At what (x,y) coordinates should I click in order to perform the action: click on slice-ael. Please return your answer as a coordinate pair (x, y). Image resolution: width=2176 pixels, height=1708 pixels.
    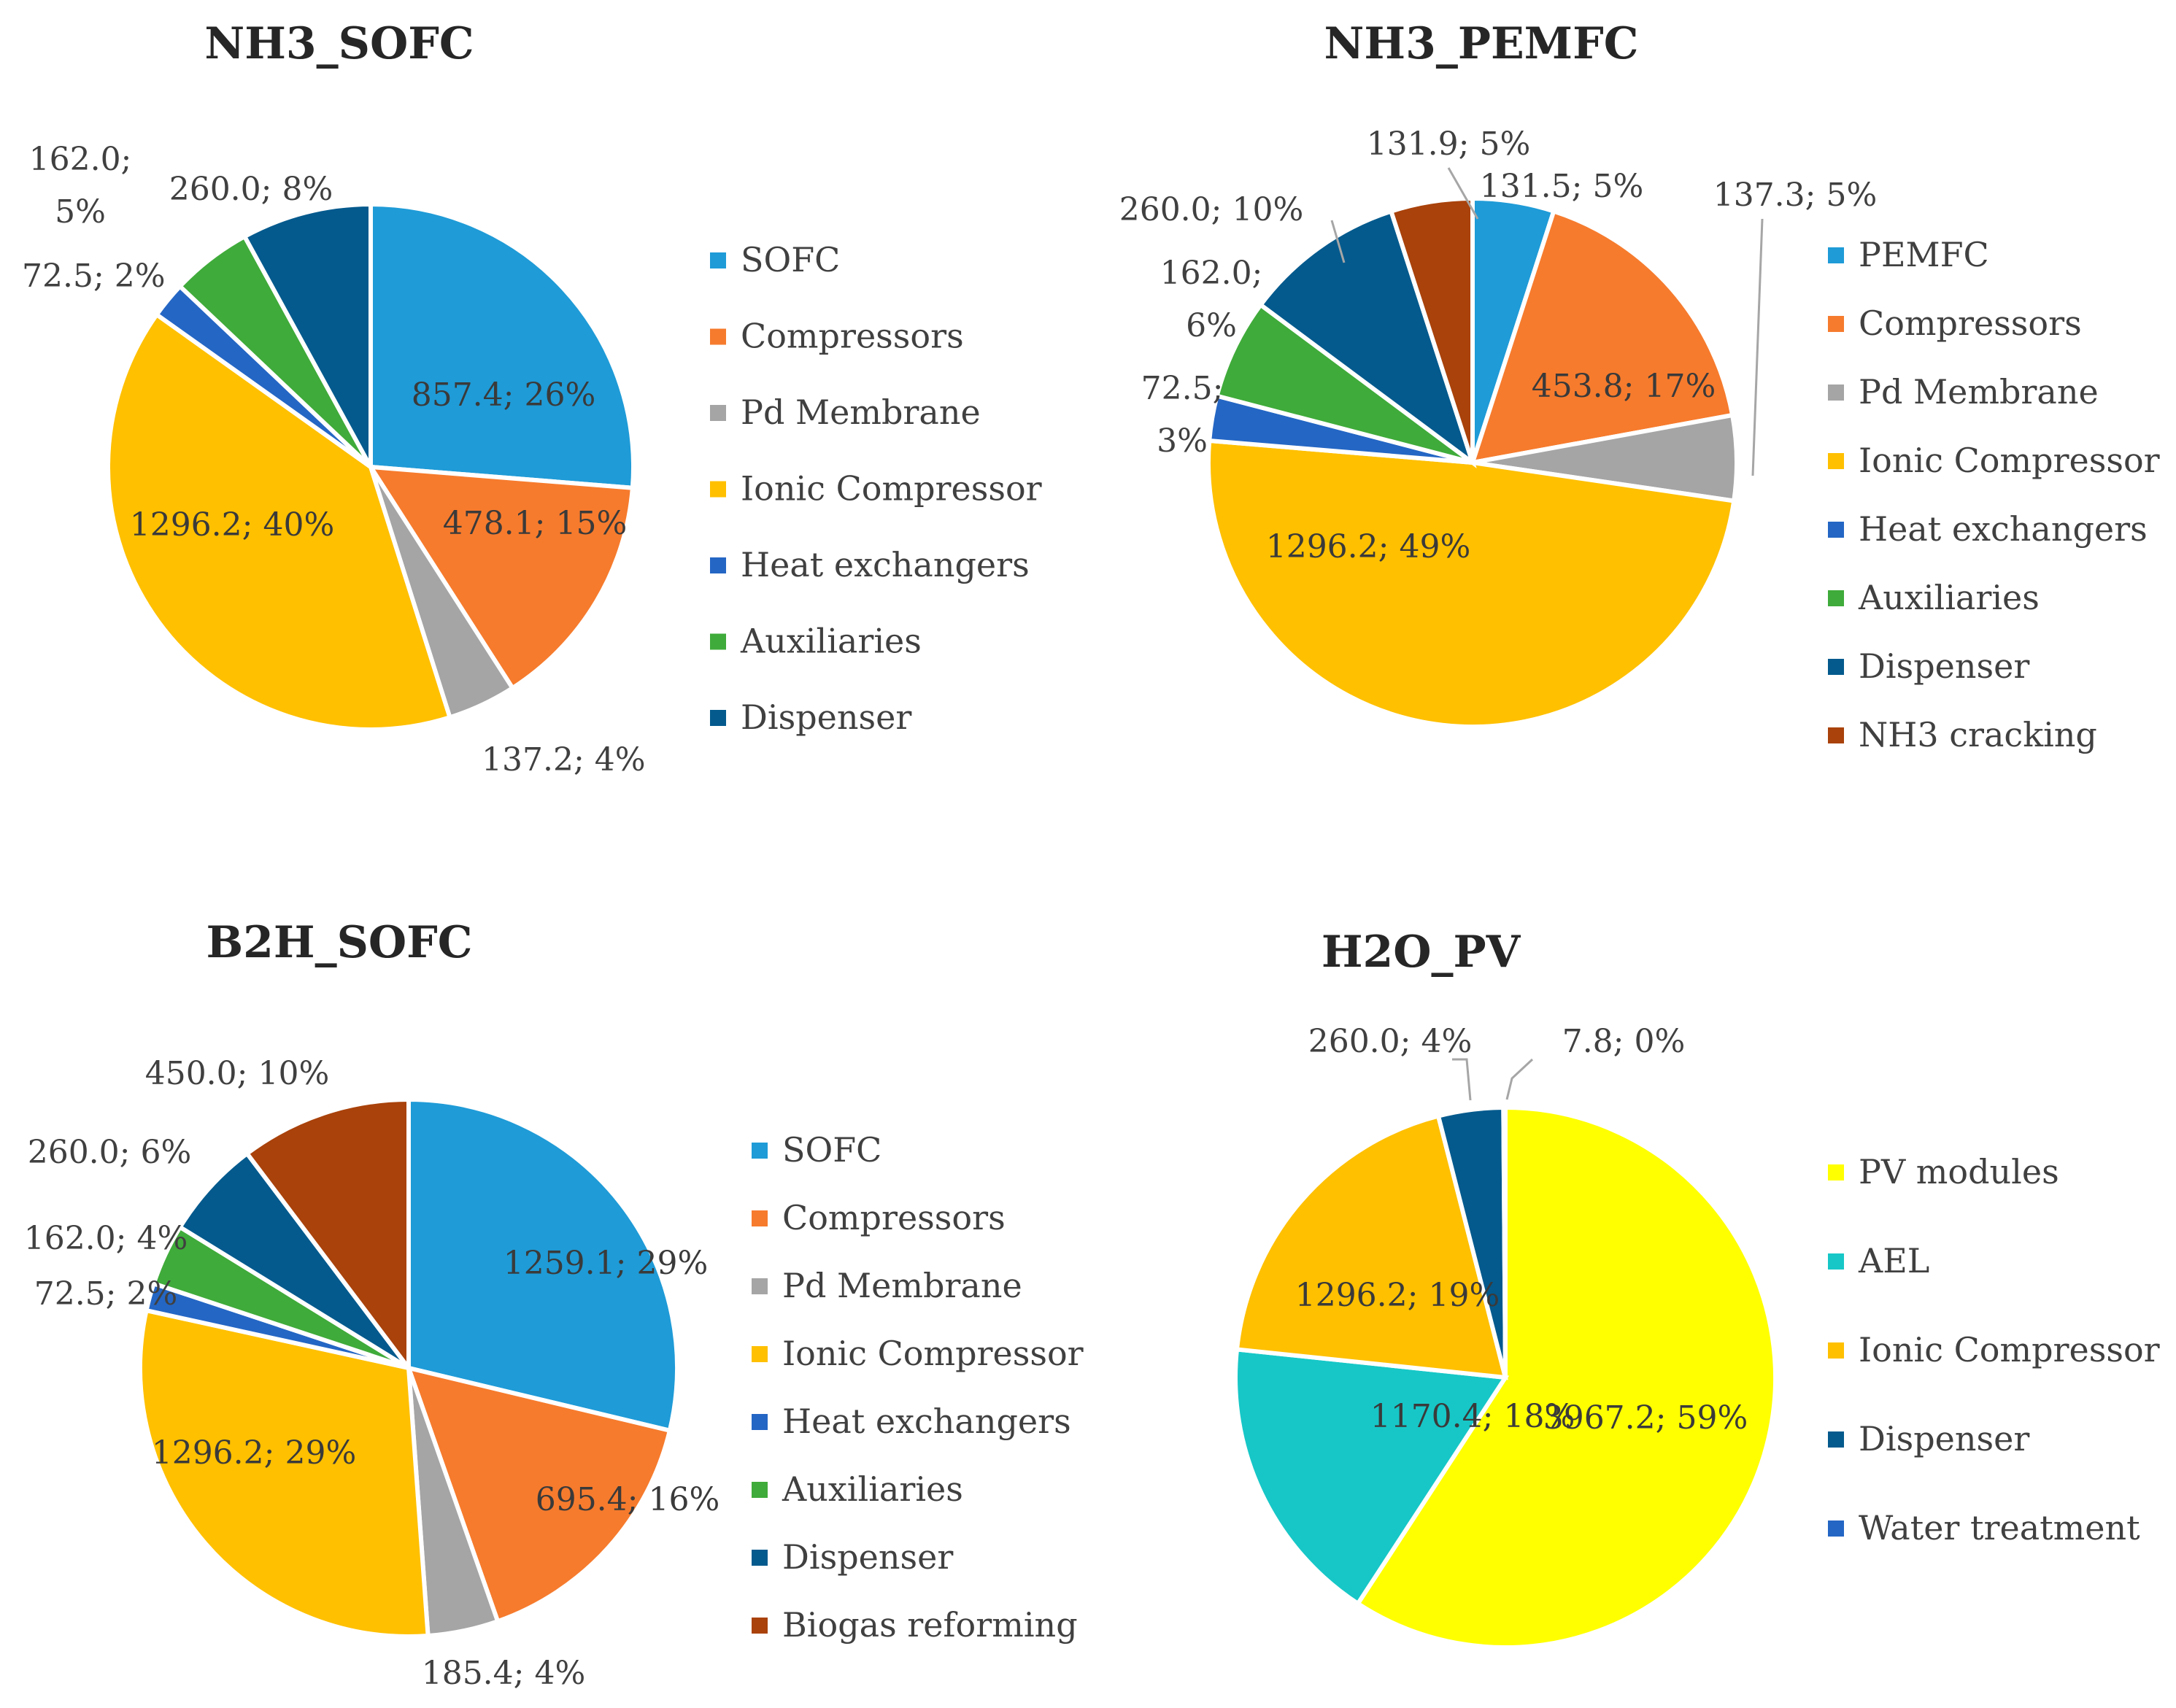
    Looking at the image, I should click on (1371, 1477).